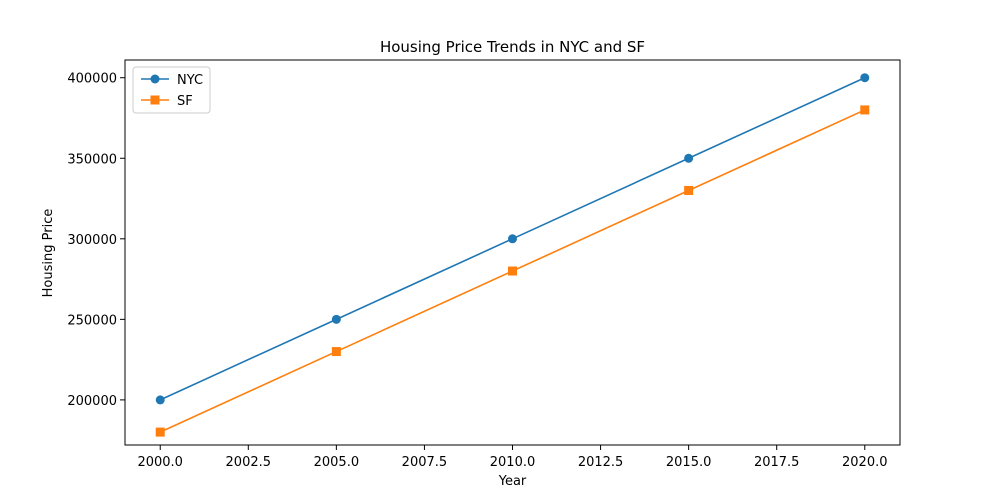  Describe the element at coordinates (92, 240) in the screenshot. I see `y-tick-label: 300000` at that location.